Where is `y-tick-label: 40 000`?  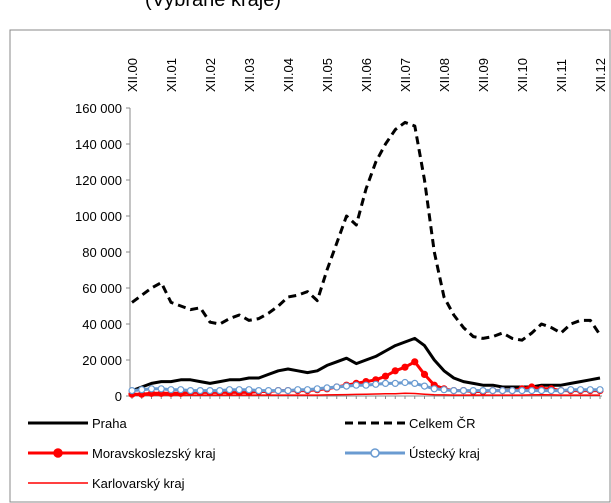
y-tick-label: 40 000 is located at coordinates (102, 324).